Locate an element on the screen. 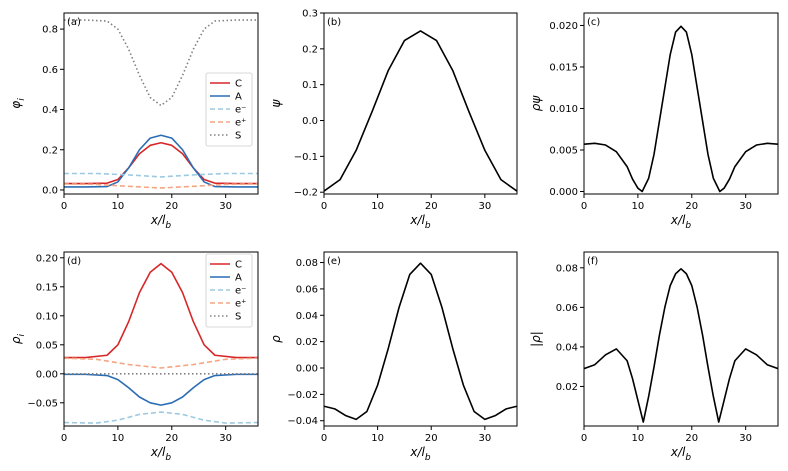 The height and width of the screenshot is (471, 788). panel-label: (f) is located at coordinates (592, 261).